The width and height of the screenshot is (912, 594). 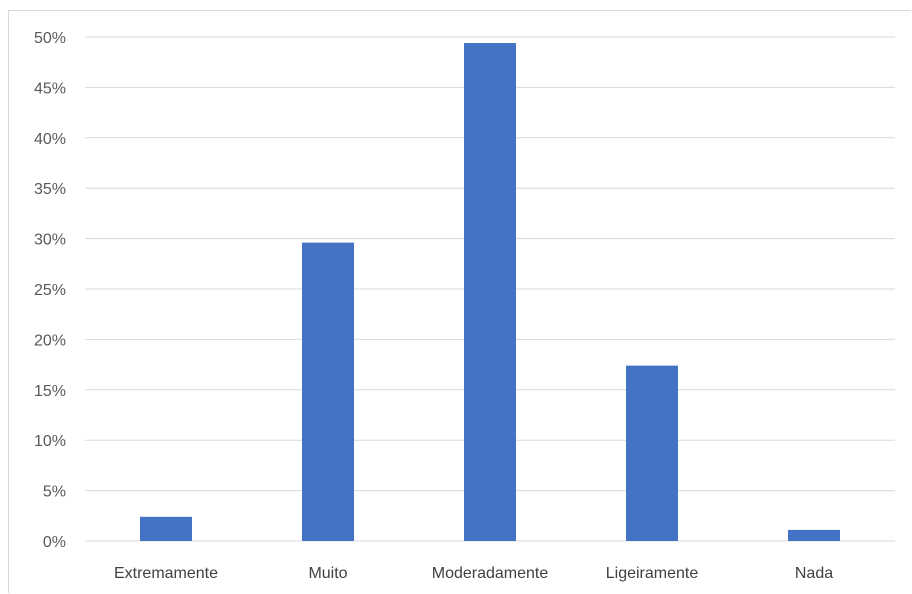 I want to click on bar-moderadamente, so click(x=490, y=292).